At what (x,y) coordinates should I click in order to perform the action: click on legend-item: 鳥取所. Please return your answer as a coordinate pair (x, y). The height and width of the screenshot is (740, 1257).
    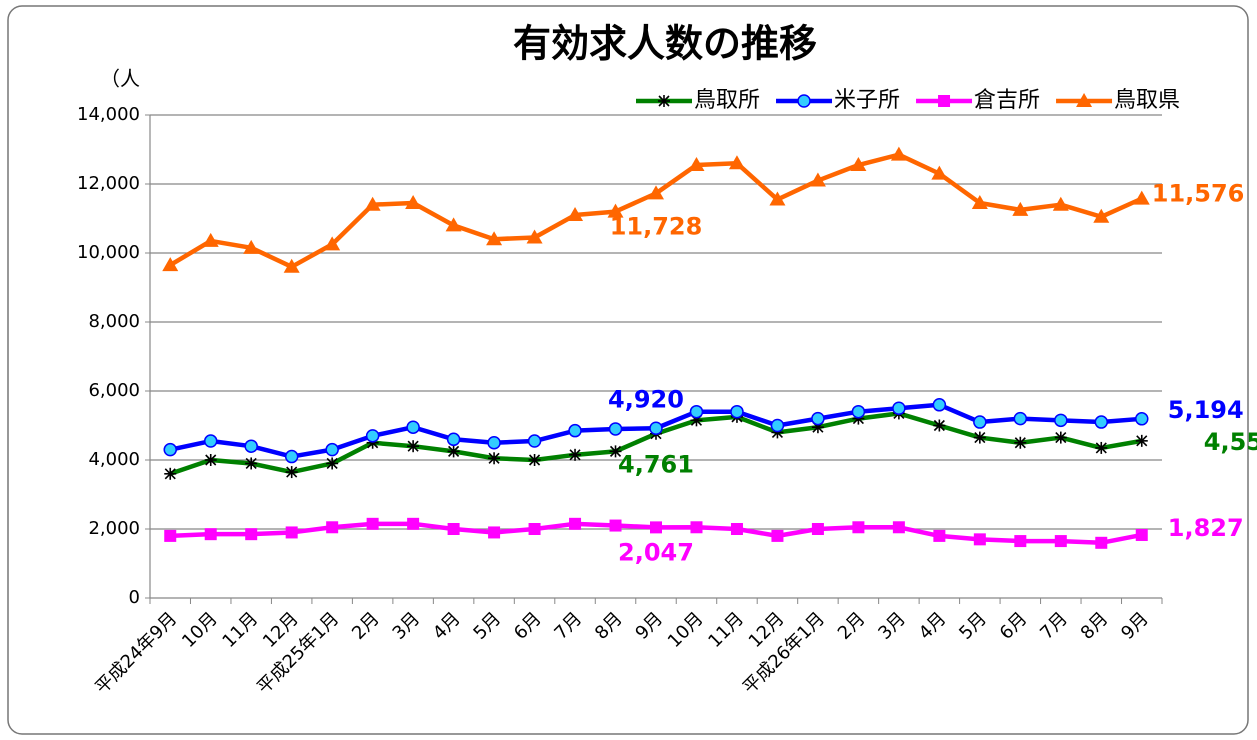
    Looking at the image, I should click on (698, 100).